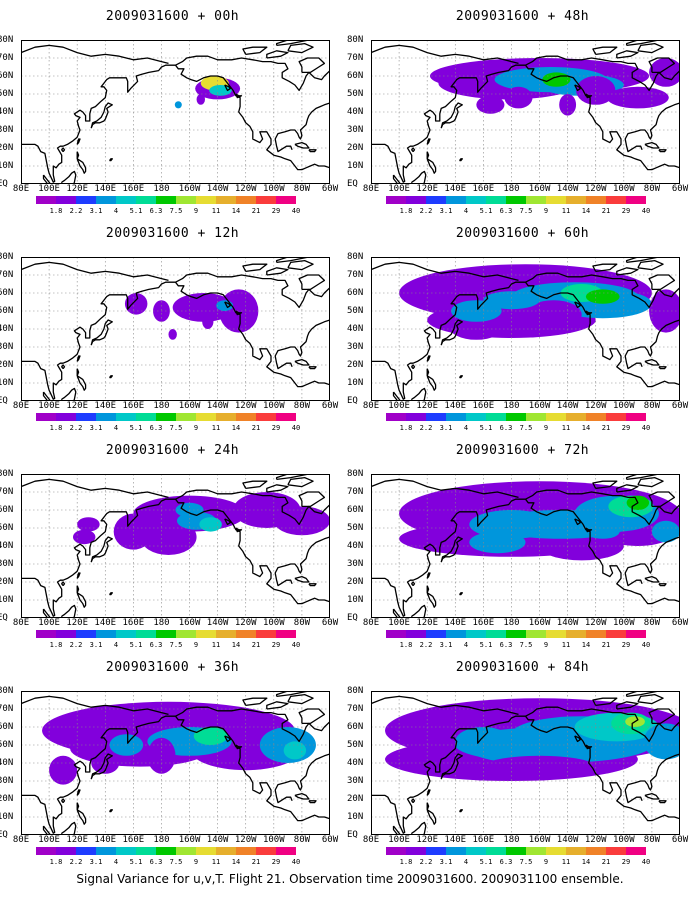 The height and width of the screenshot is (900, 700). I want to click on longitude-label: 80W, so click(302, 406).